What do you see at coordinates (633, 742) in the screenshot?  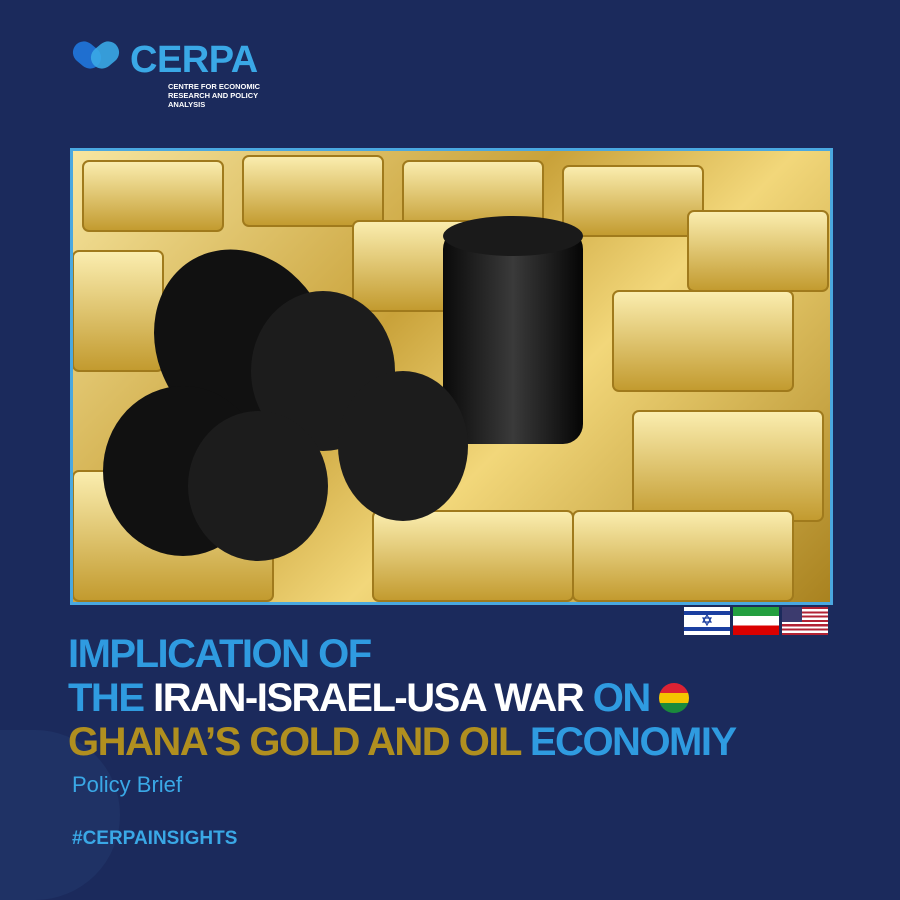 I see `headline-economy: ECONOMIY` at bounding box center [633, 742].